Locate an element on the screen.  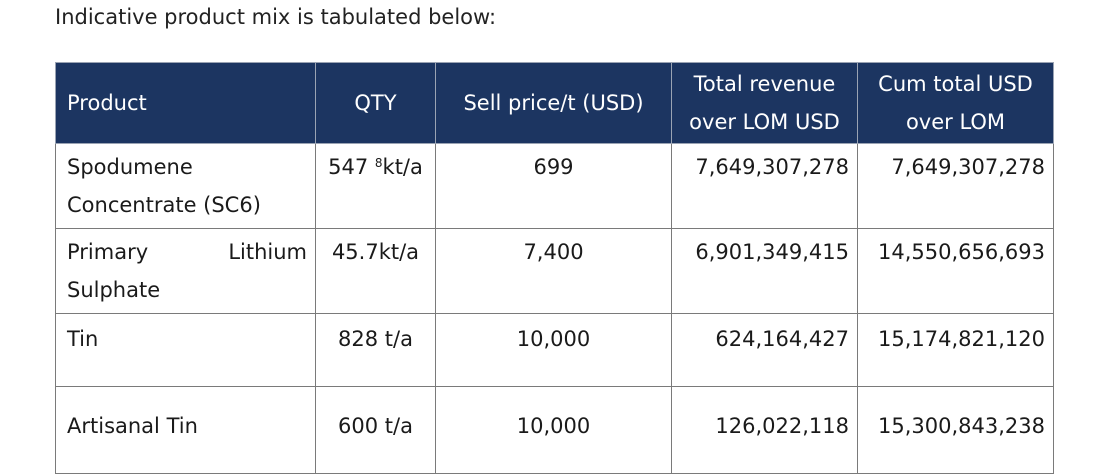
qty-cell: 547 8kt/a is located at coordinates (375, 186).